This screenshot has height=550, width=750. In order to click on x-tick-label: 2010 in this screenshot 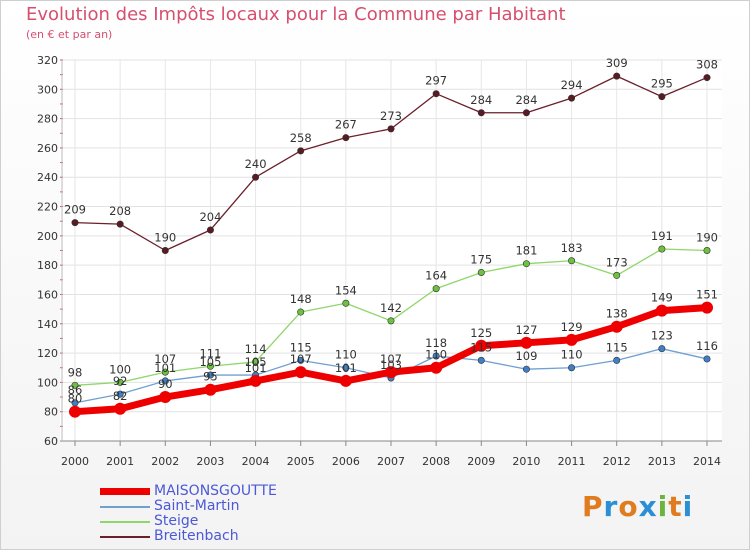, I will do `click(526, 461)`.